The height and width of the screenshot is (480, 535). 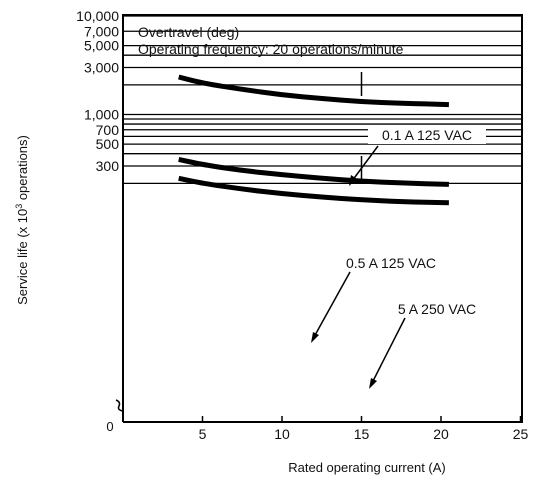 What do you see at coordinates (108, 130) in the screenshot?
I see `y-tick-label-5: 700` at bounding box center [108, 130].